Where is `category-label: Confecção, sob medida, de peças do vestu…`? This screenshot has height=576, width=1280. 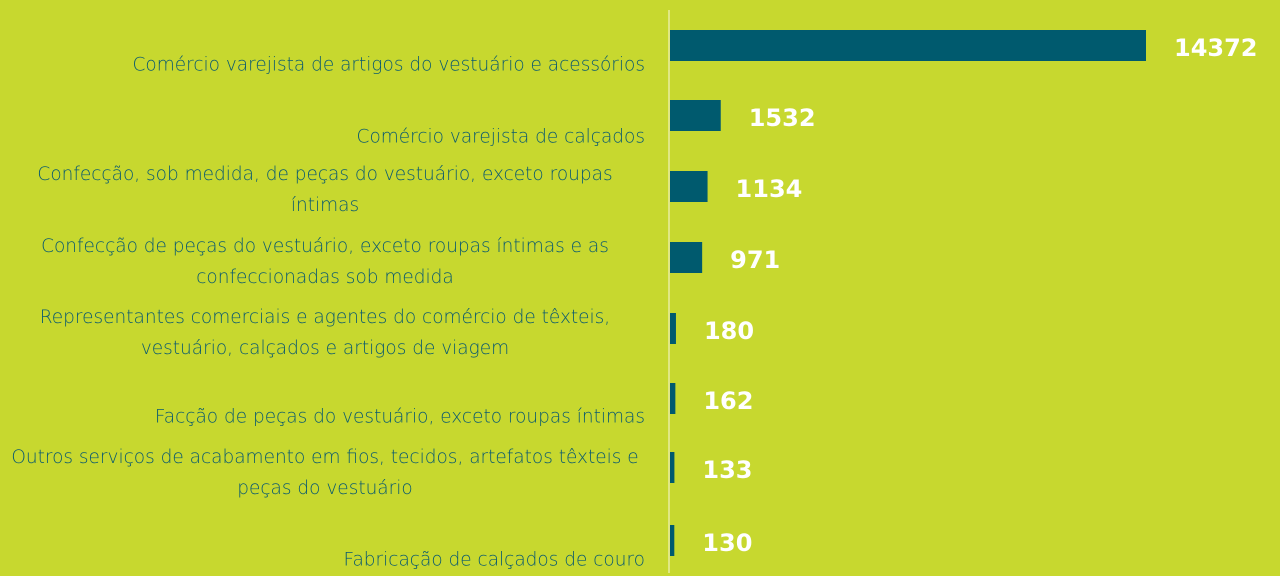 category-label: Confecção, sob medida, de peças do vestu… is located at coordinates (325, 190).